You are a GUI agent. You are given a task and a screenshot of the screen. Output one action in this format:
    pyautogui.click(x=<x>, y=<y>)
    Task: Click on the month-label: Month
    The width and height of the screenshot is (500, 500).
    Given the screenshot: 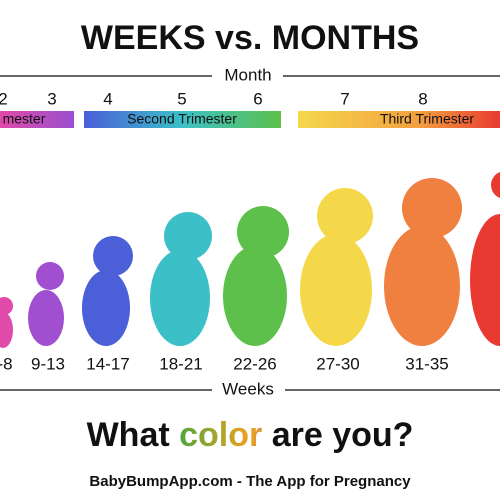 What is the action you would take?
    pyautogui.click(x=247, y=74)
    